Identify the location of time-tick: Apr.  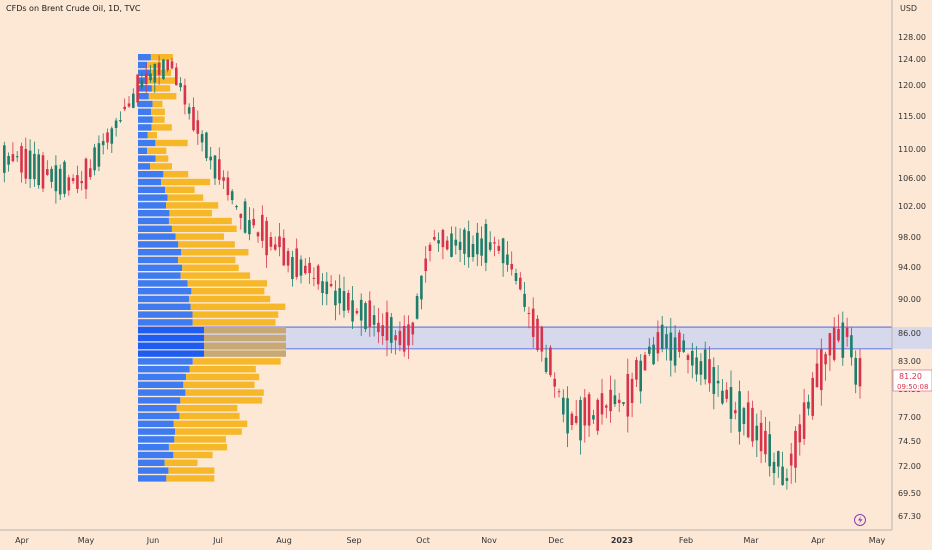
(818, 540).